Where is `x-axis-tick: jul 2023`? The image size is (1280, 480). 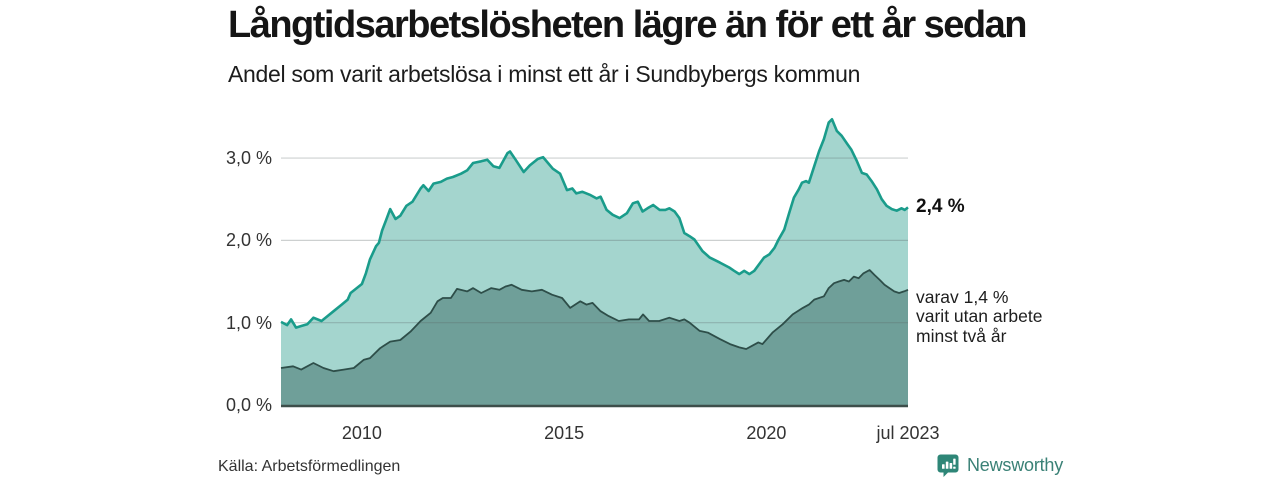
x-axis-tick: jul 2023 is located at coordinates (908, 433).